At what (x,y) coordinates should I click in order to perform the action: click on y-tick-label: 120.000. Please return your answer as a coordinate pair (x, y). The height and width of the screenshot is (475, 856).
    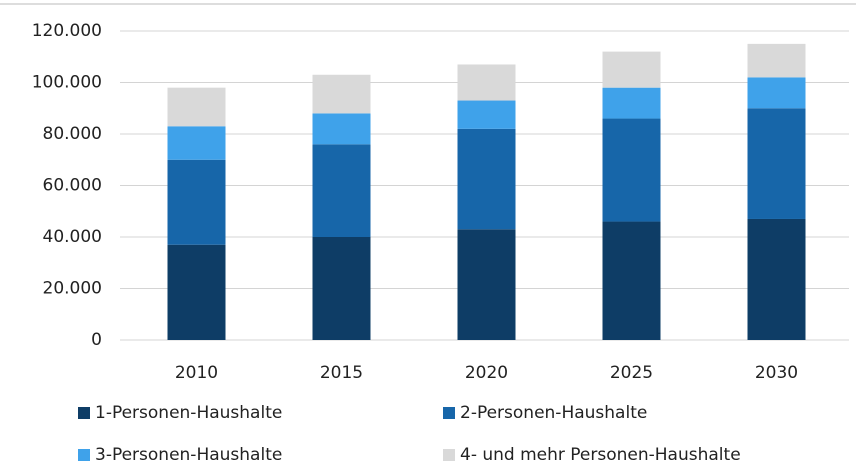
    Looking at the image, I should click on (67, 31).